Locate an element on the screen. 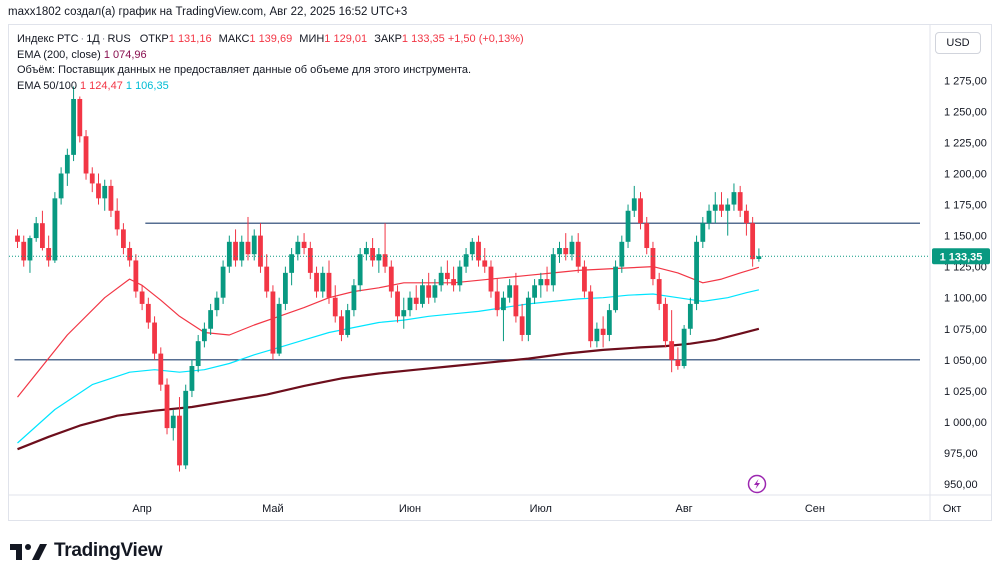 Image resolution: width=1000 pixels, height=578 pixels. legend-low-value: 1 129,01 is located at coordinates (346, 39).